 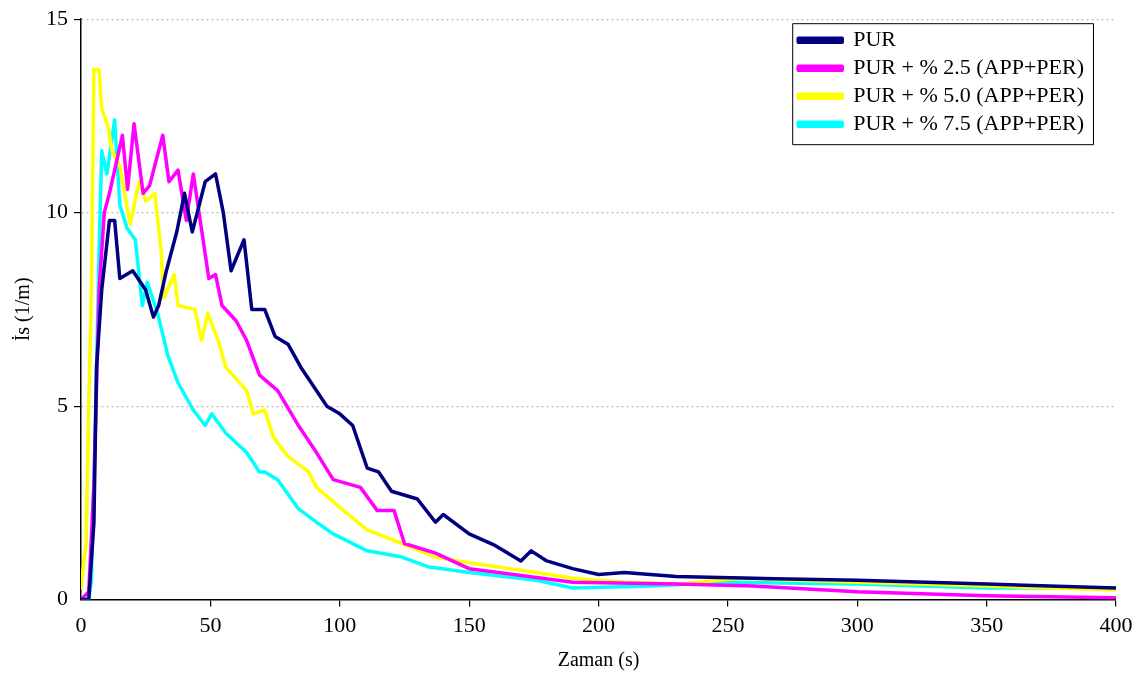 I want to click on x-tick-label: 50, so click(x=210, y=624).